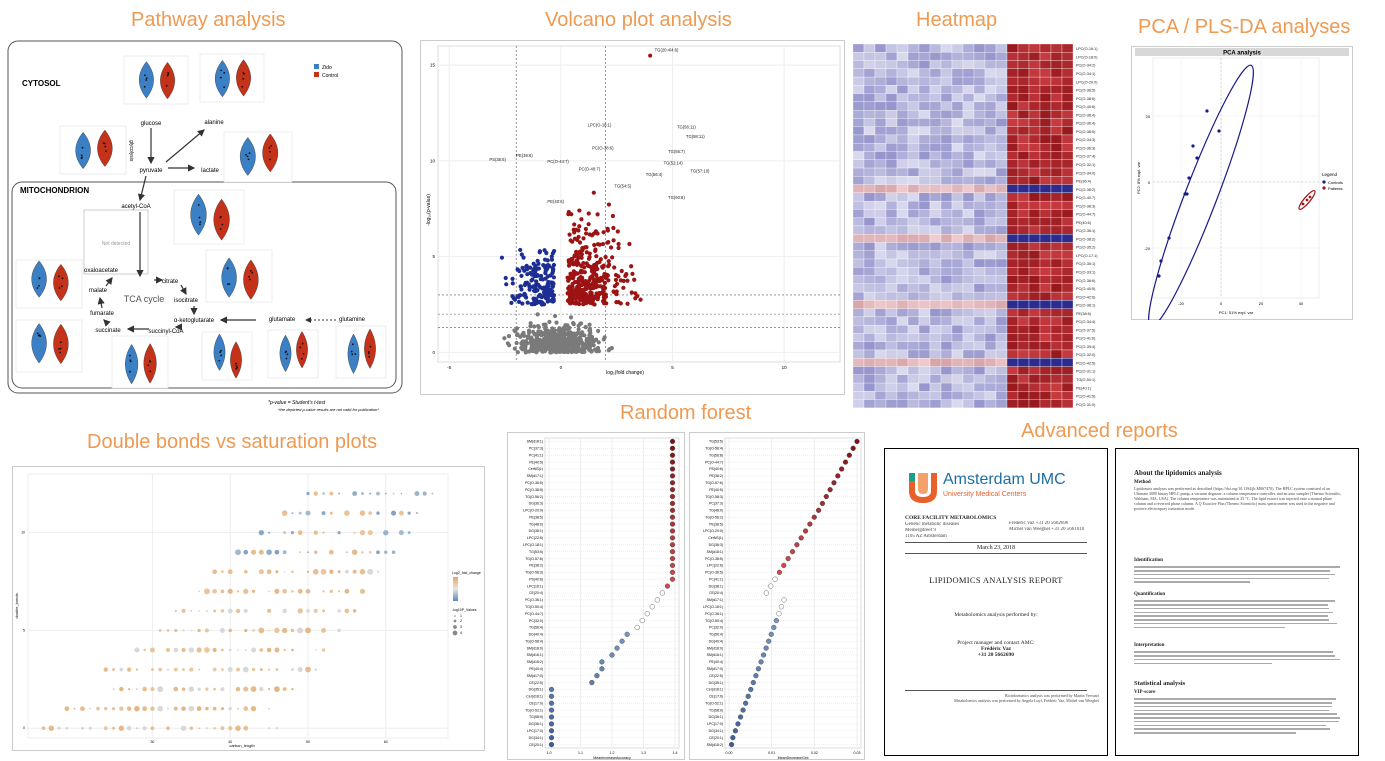  What do you see at coordinates (716, 635) in the screenshot?
I see `rf-label: TG(56:4)` at bounding box center [716, 635].